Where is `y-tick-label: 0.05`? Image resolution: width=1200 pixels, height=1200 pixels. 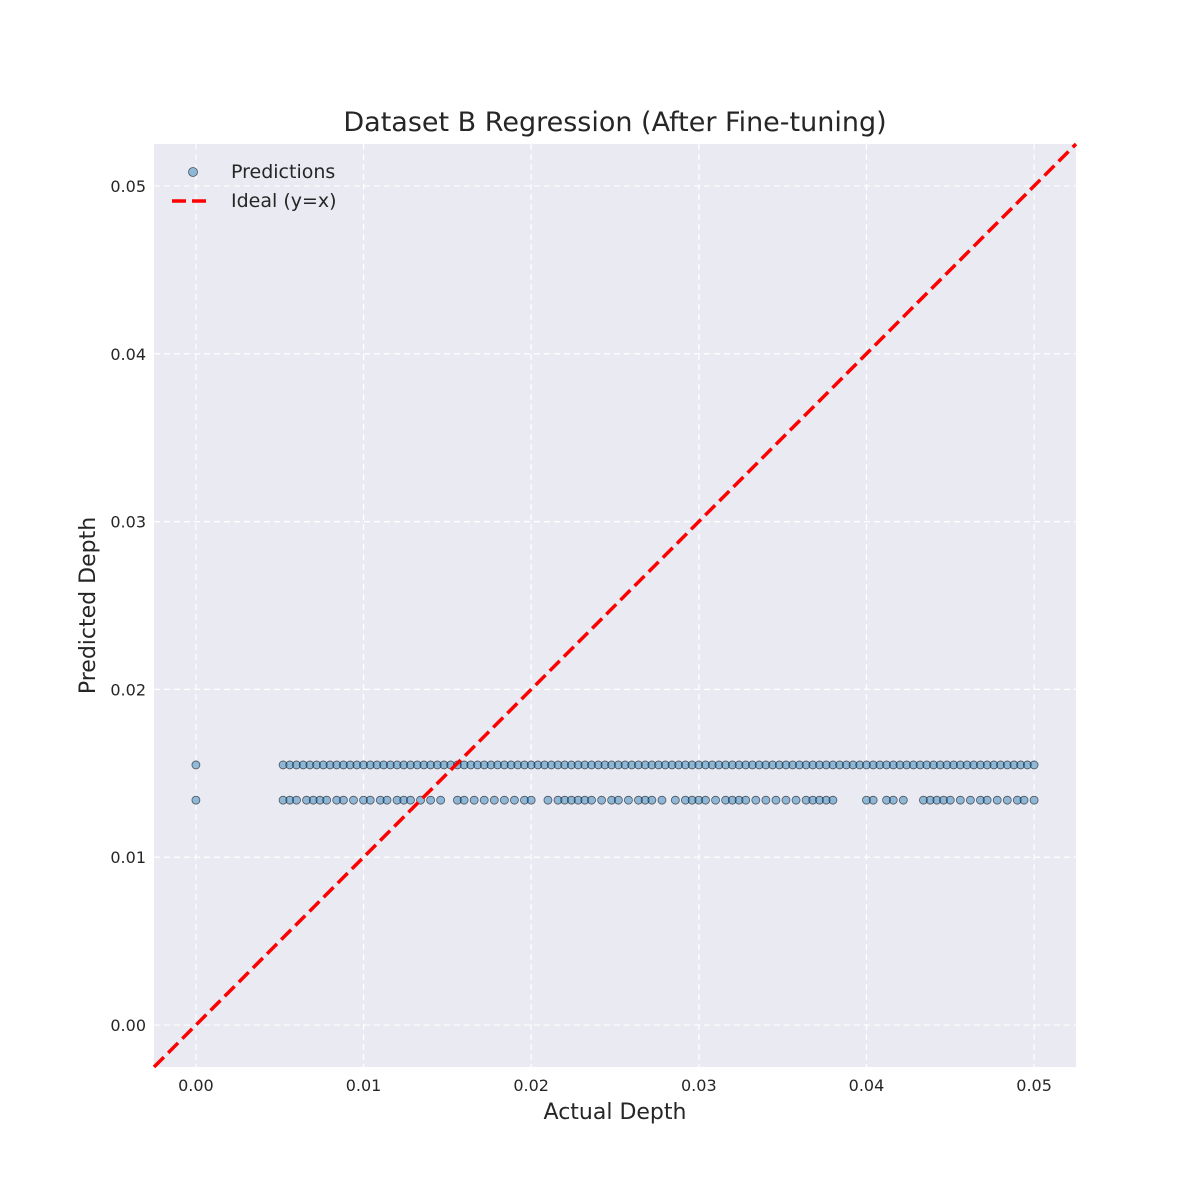
y-tick-label: 0.05 is located at coordinates (128, 186).